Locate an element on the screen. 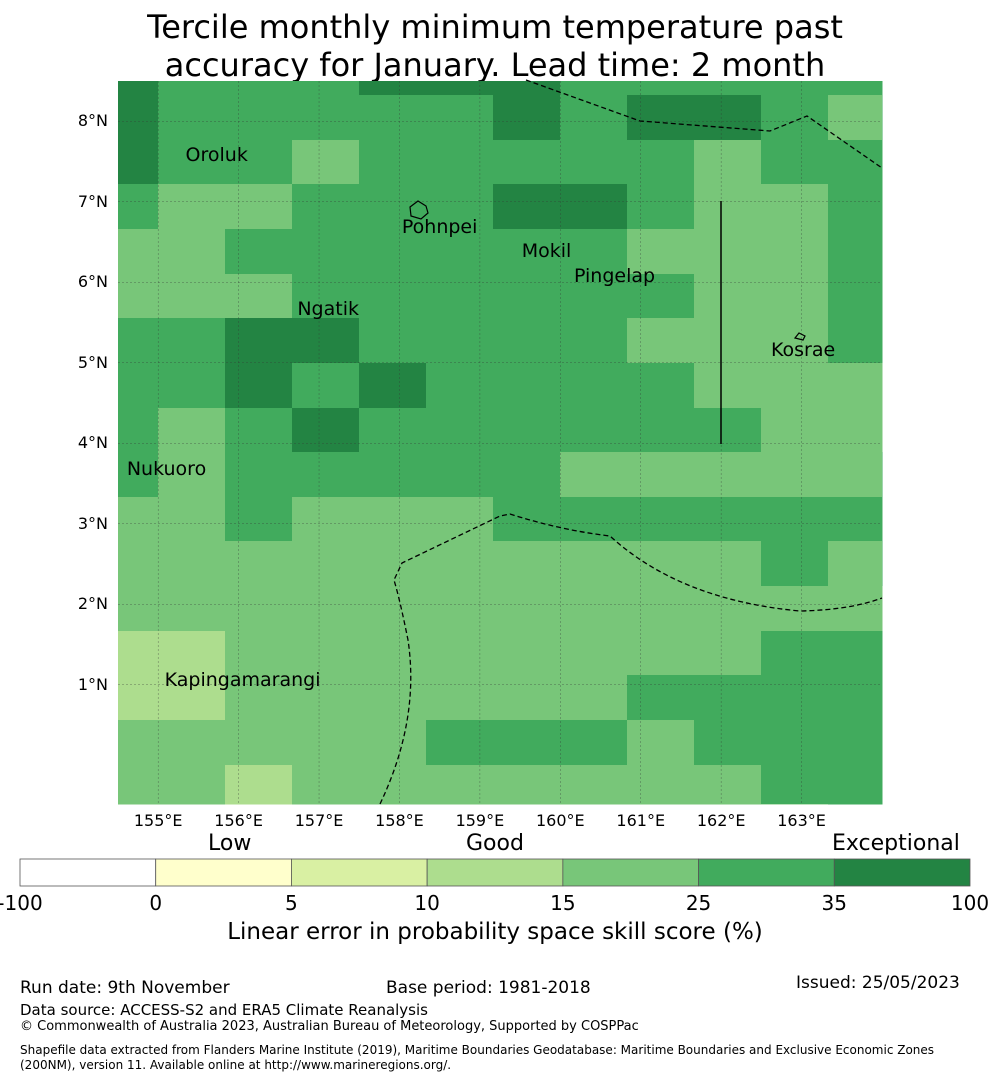 This screenshot has width=990, height=1080. colorbar-tick-label: 10 is located at coordinates (427, 903).